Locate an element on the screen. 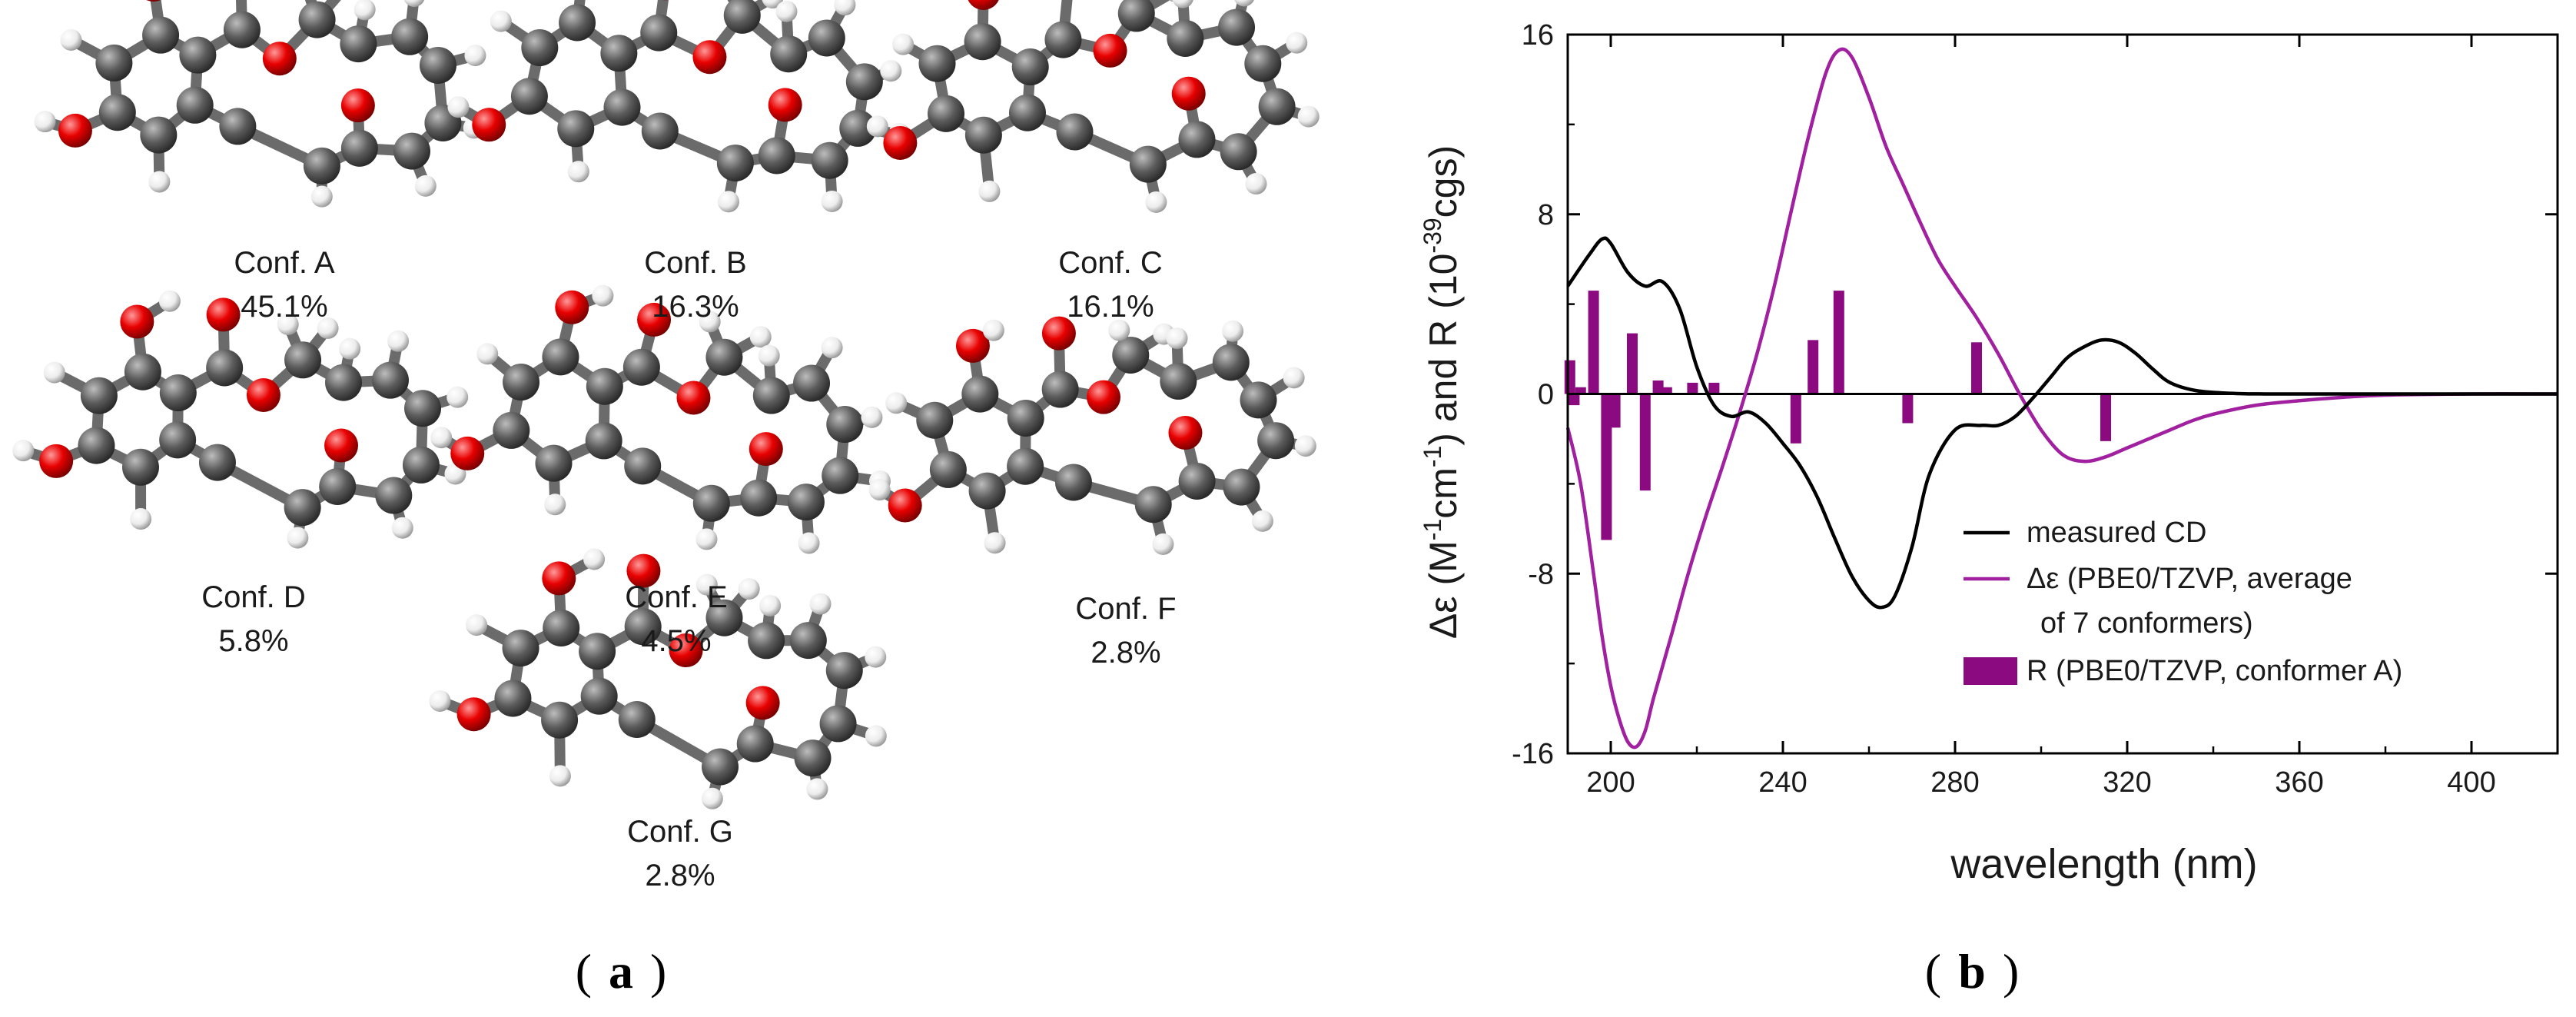  conformer-a-population: 45.1% is located at coordinates (284, 307).